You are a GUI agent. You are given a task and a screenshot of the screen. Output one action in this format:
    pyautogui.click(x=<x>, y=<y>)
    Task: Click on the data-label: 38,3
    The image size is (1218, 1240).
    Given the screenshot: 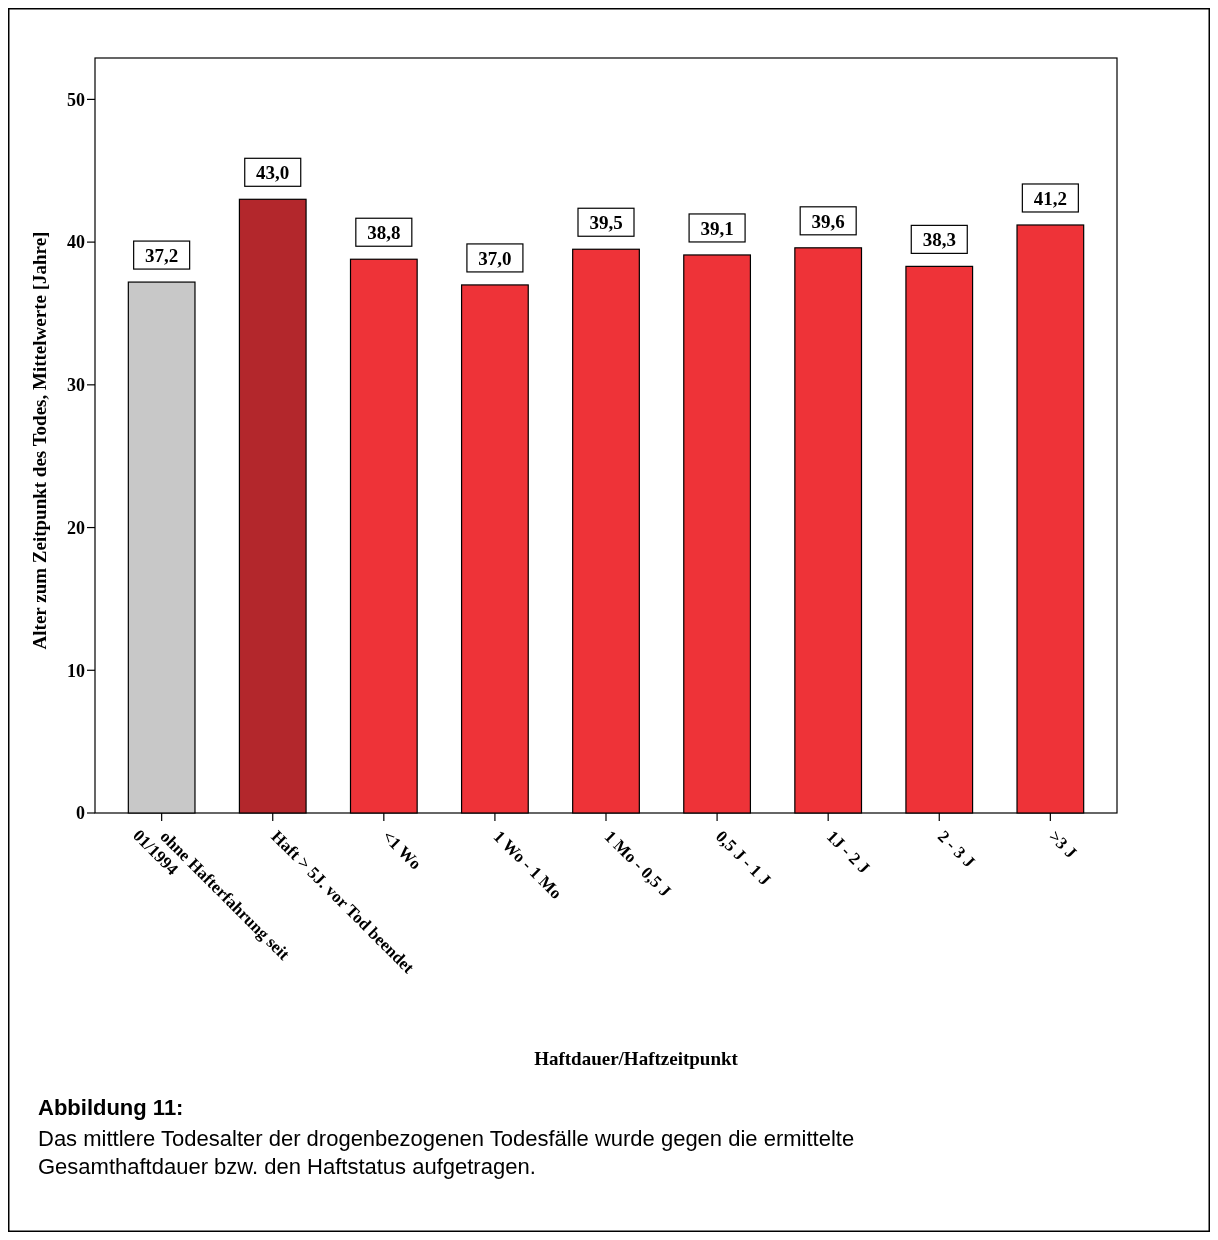 What is the action you would take?
    pyautogui.click(x=939, y=240)
    